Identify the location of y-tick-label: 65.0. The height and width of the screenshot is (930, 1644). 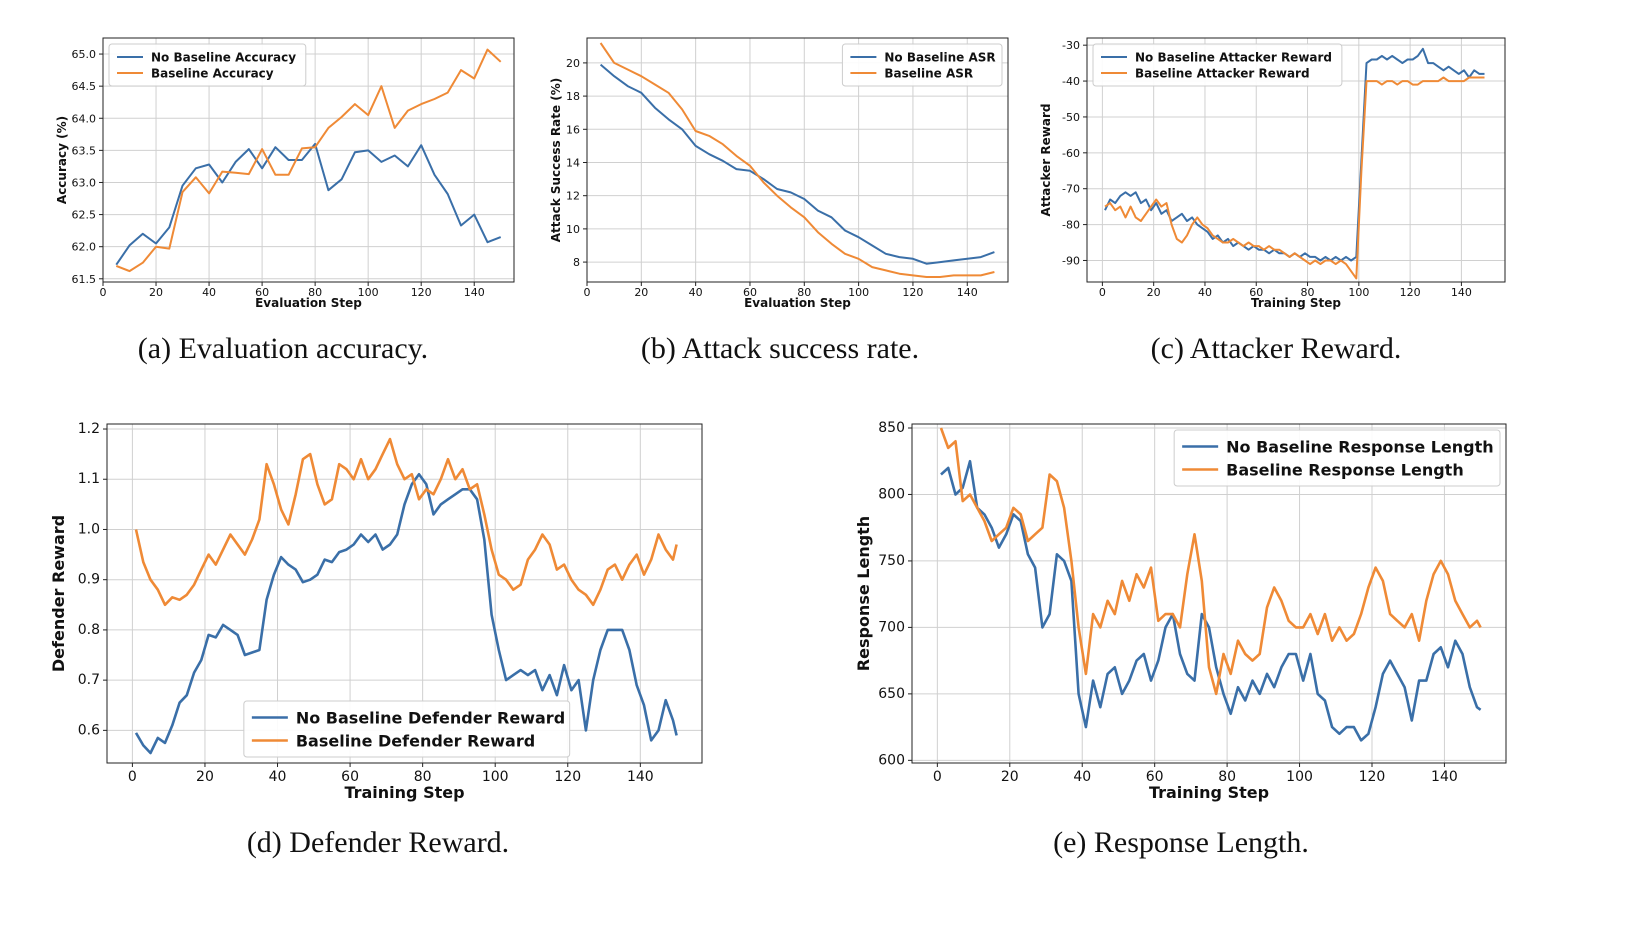
(84, 54).